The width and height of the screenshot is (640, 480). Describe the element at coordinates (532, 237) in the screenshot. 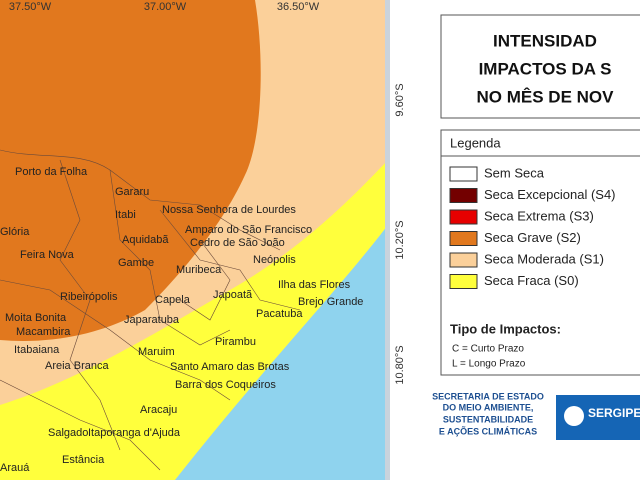

I see `legend-label: Seca Grave (S2)` at that location.